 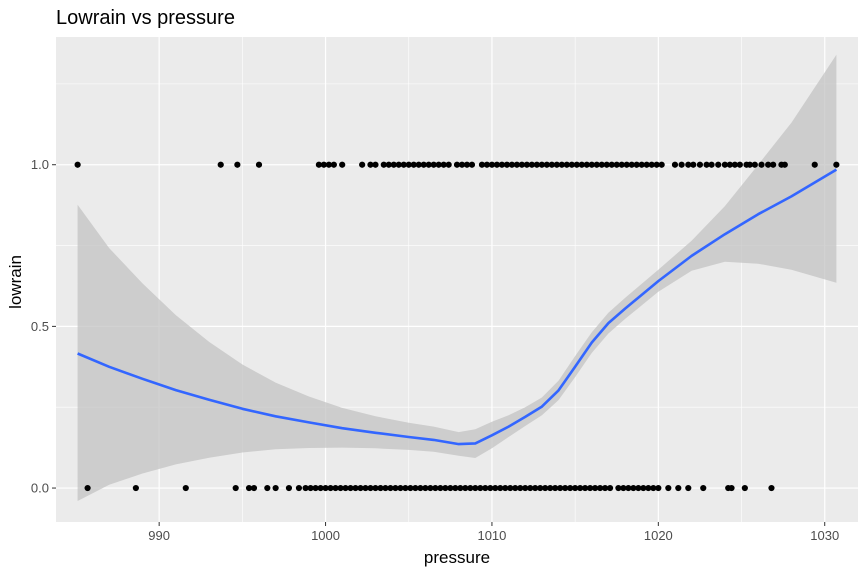 I want to click on x-tick-label: 990, so click(x=159, y=535).